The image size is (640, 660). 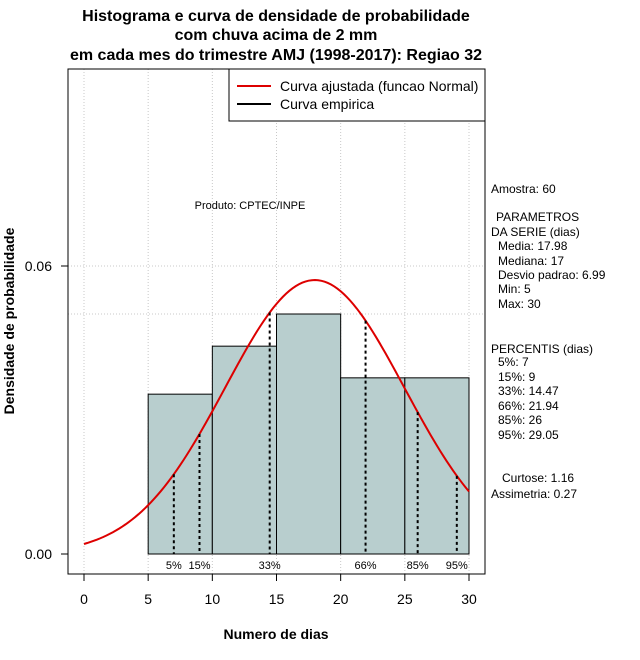 I want to click on percentile-label-1: 5%, so click(x=174, y=566).